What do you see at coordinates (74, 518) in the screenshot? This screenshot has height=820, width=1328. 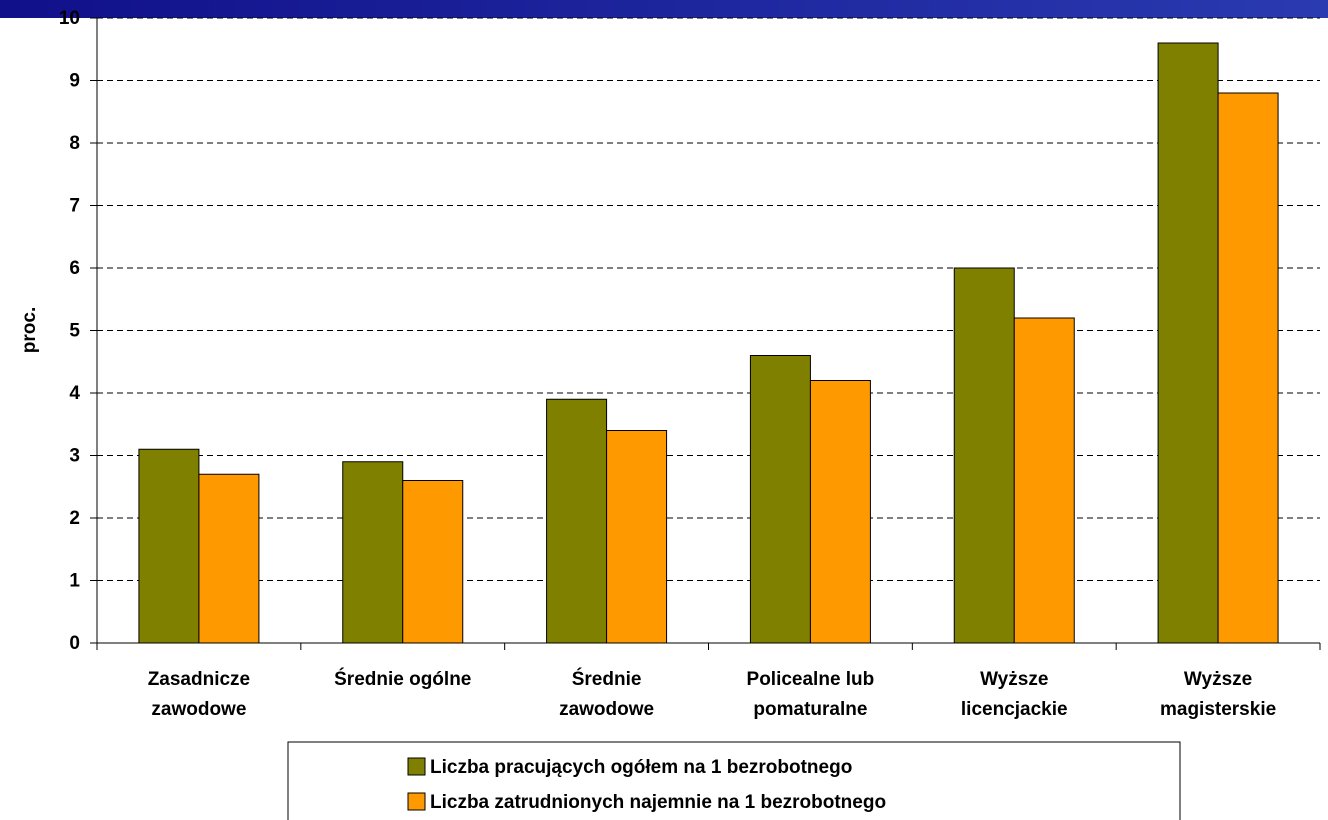 I see `y-tick-label: 2` at bounding box center [74, 518].